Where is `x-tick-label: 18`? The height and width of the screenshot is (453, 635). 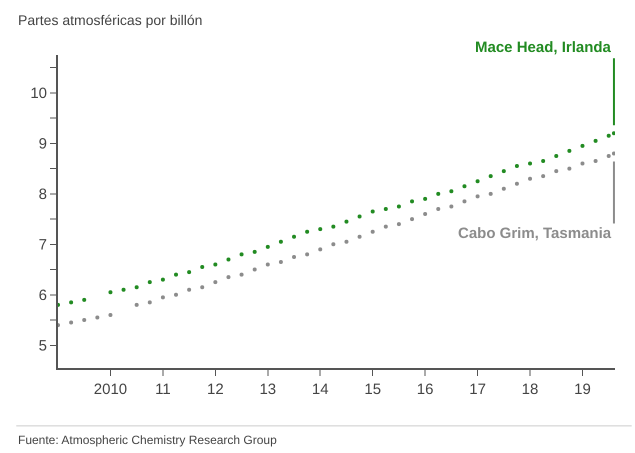
x-tick-label: 18 is located at coordinates (530, 389).